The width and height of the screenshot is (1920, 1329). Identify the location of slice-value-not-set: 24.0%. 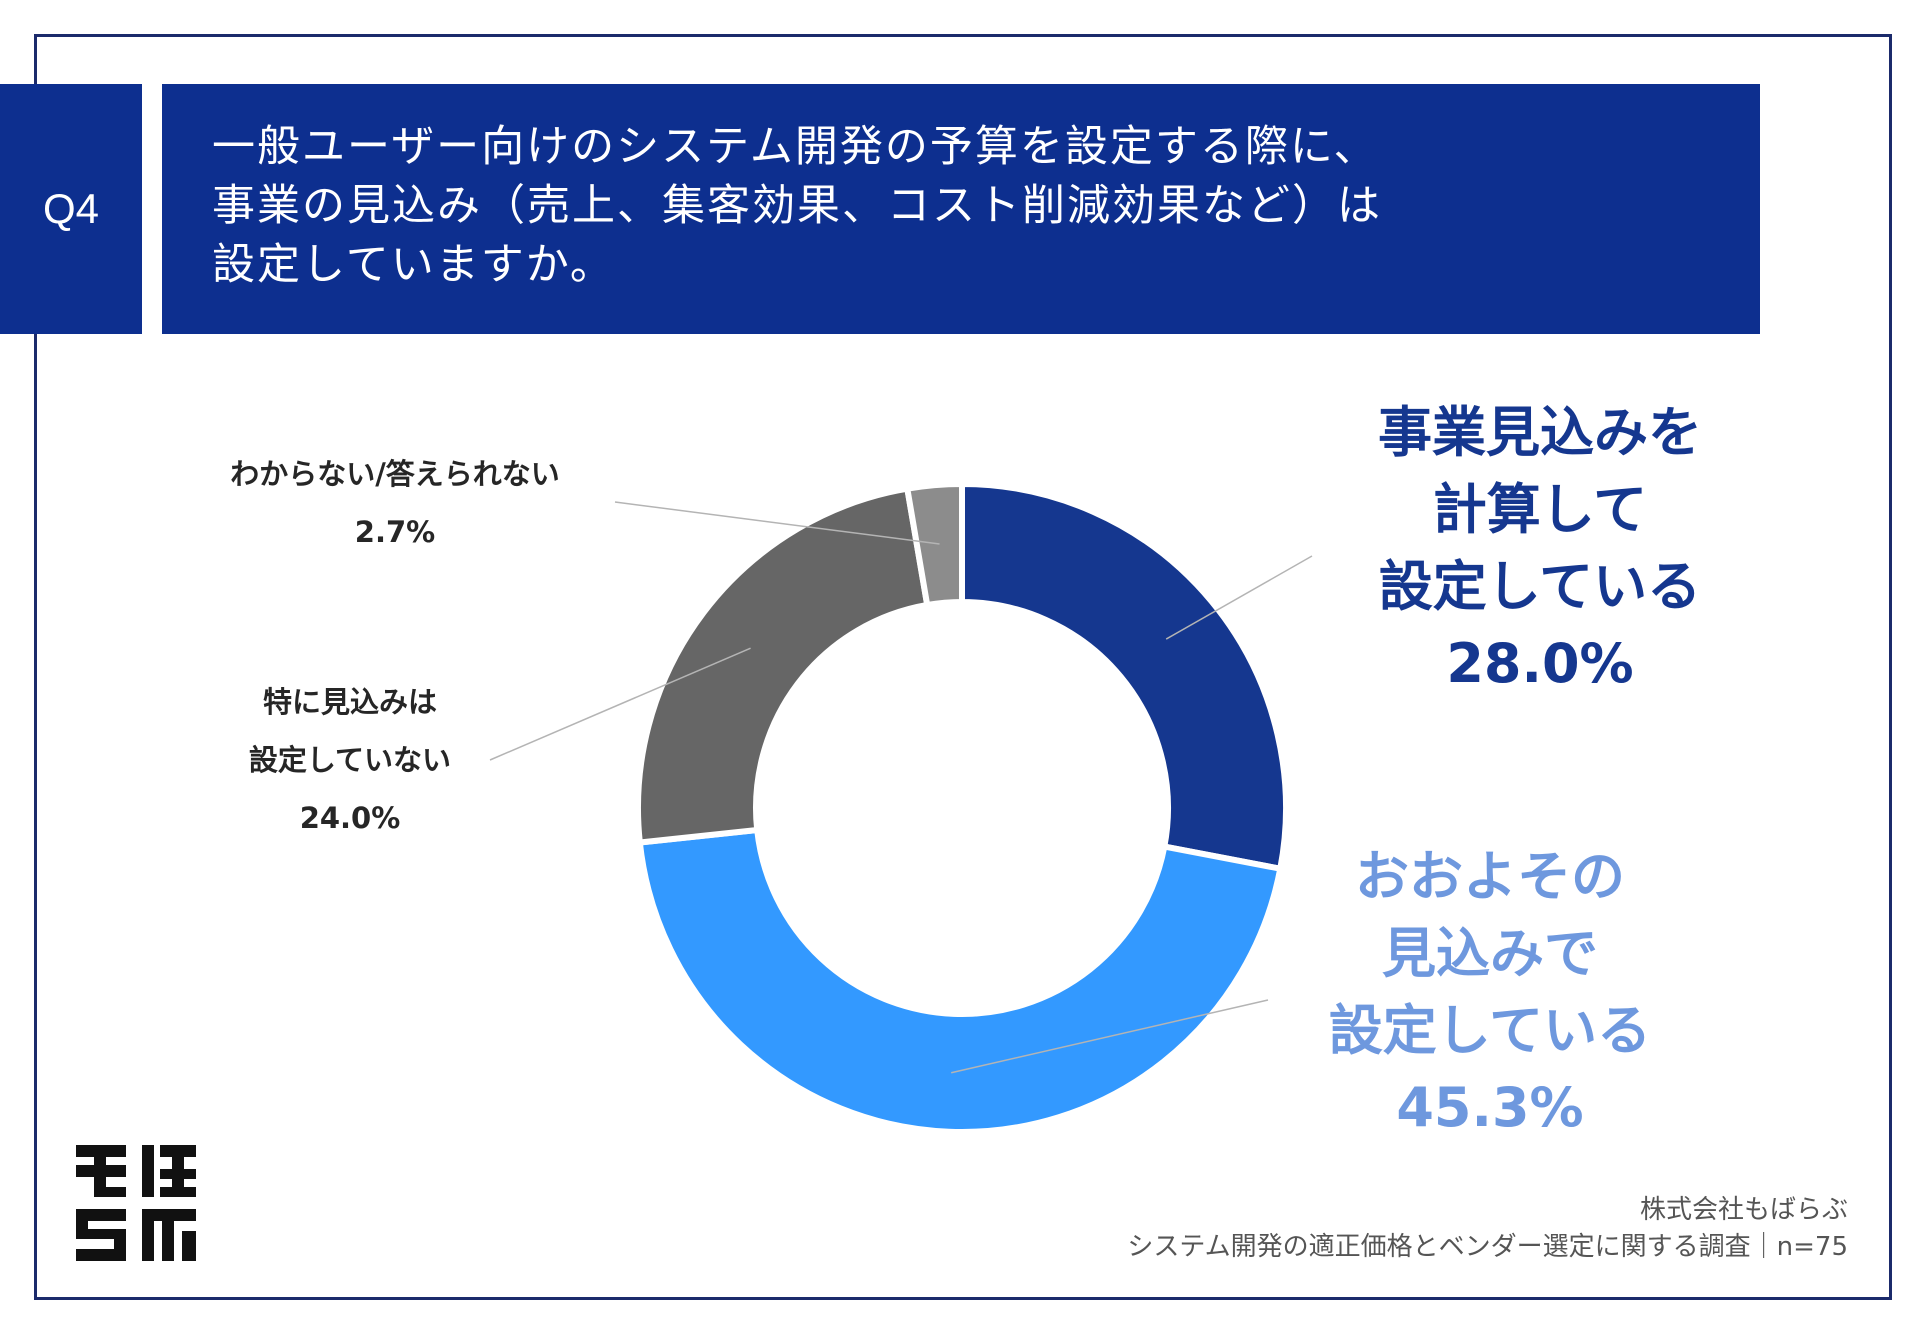
(350, 818).